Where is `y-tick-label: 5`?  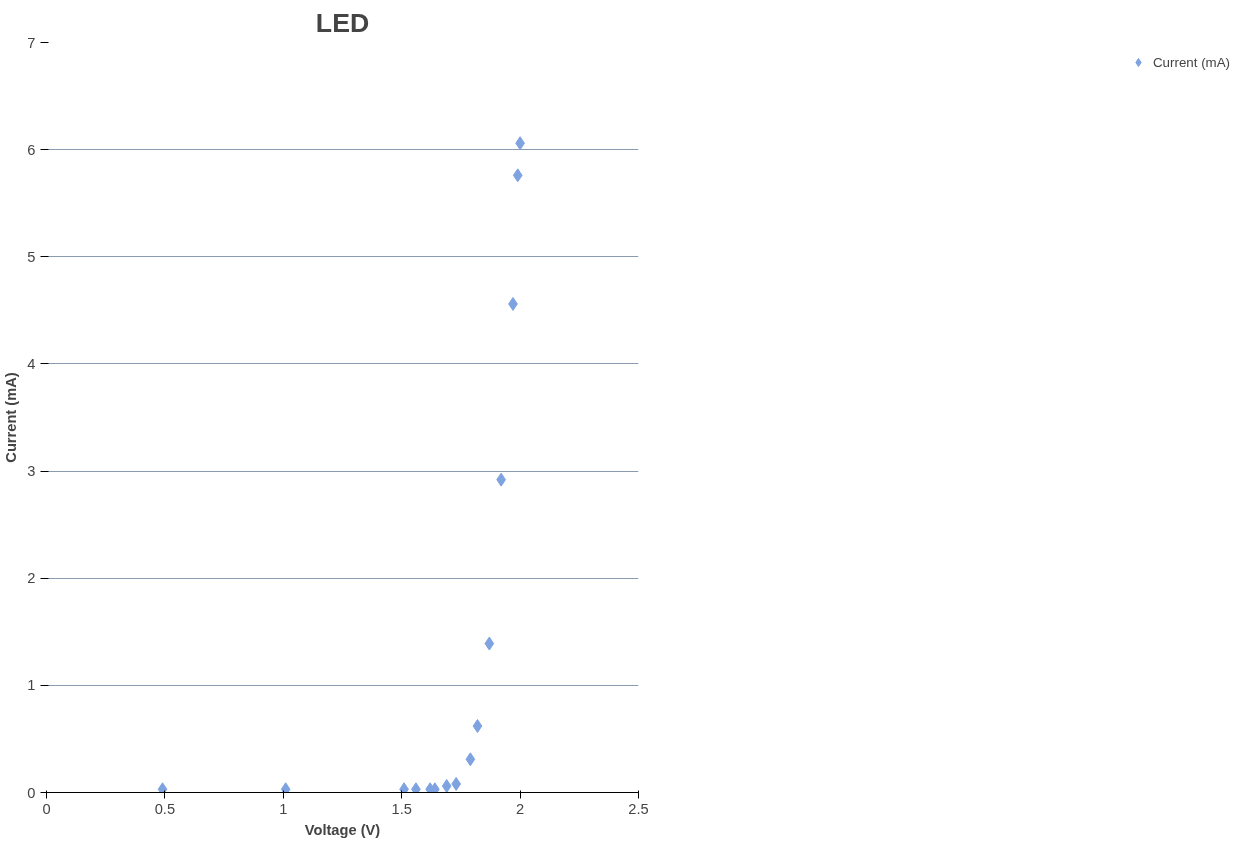
y-tick-label: 5 is located at coordinates (31, 256).